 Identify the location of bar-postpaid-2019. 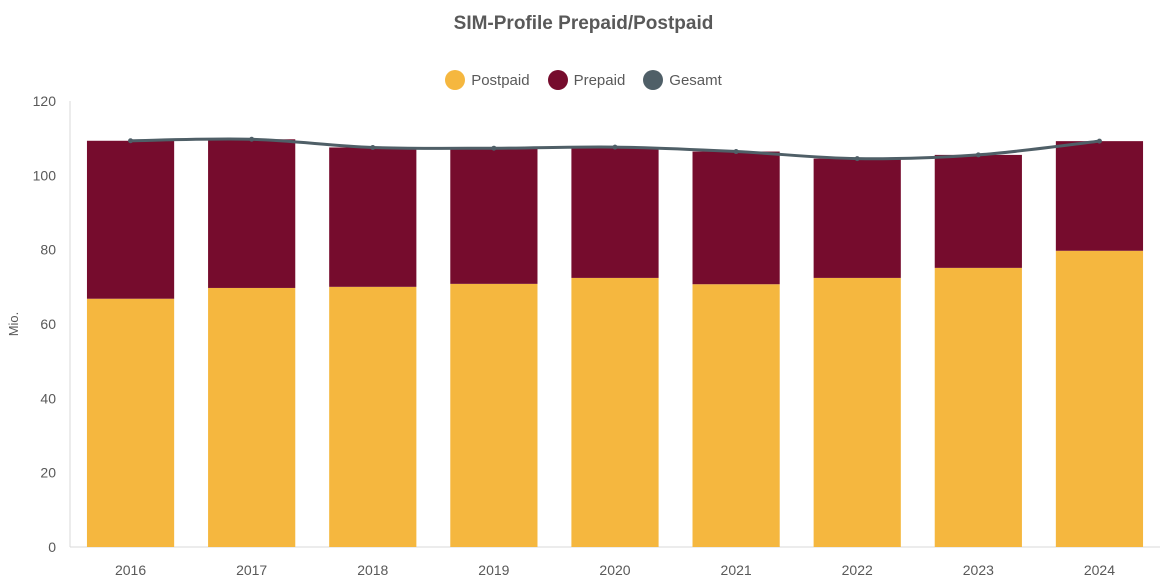
(494, 415).